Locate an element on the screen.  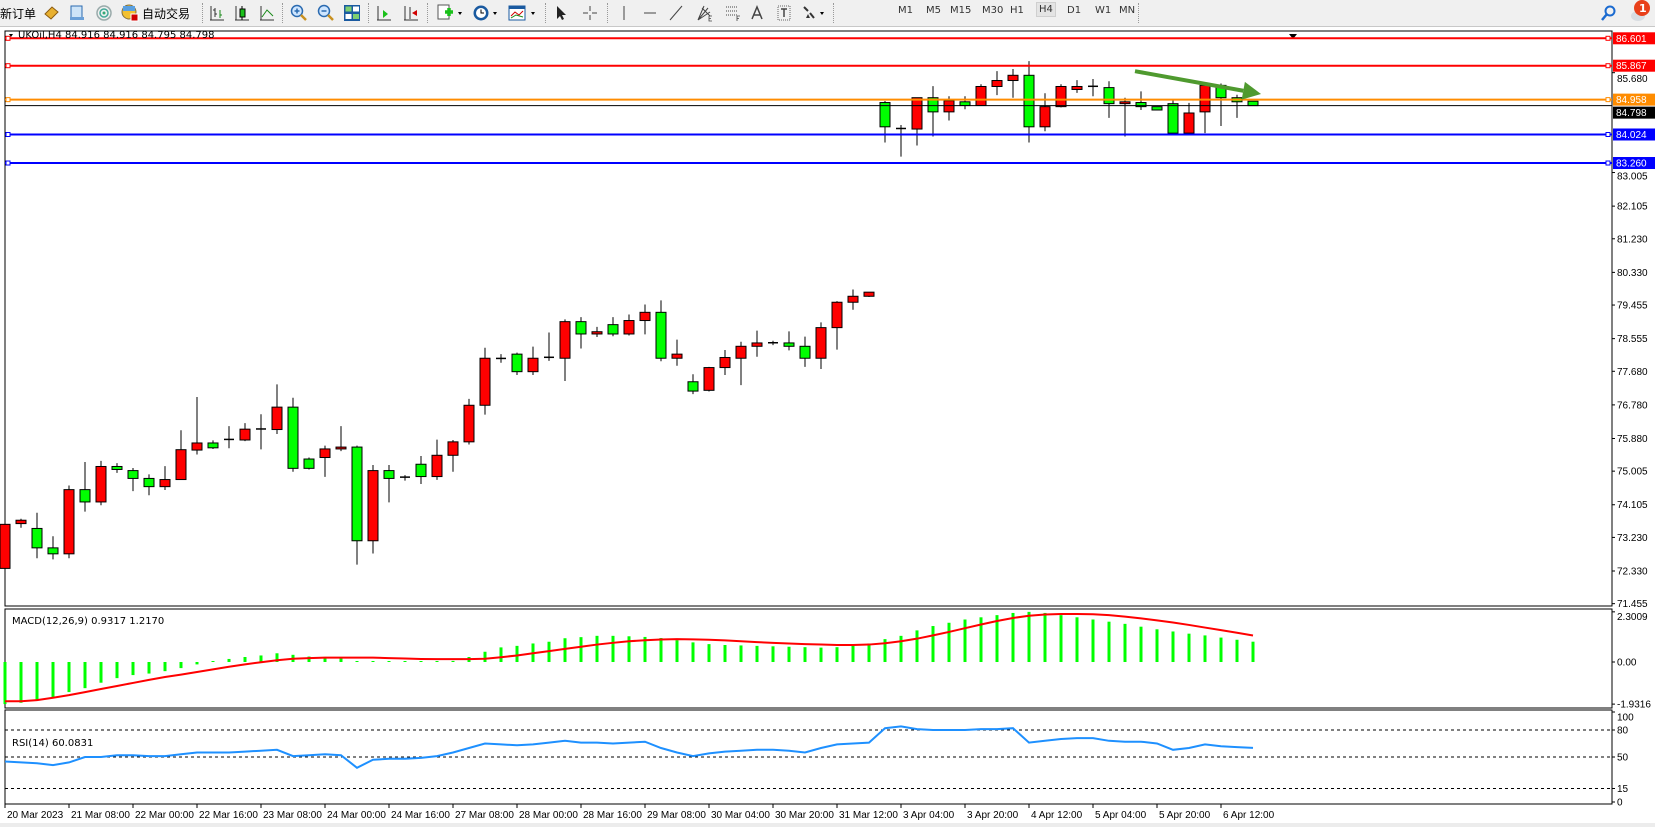
timeframe-m5: M5 is located at coordinates (933, 10).